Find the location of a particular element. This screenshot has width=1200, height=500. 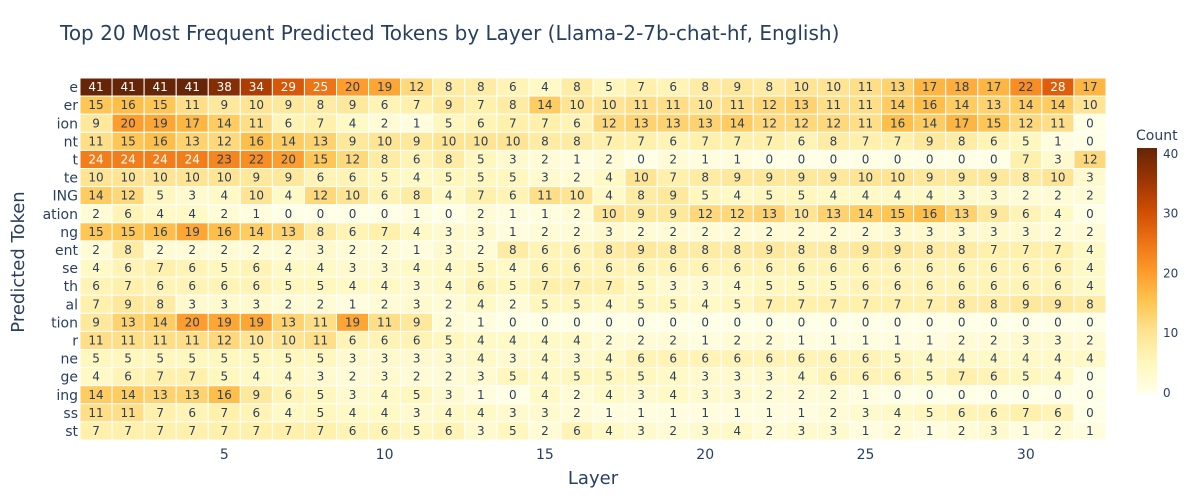

cell-value-label: 22 is located at coordinates (256, 159).